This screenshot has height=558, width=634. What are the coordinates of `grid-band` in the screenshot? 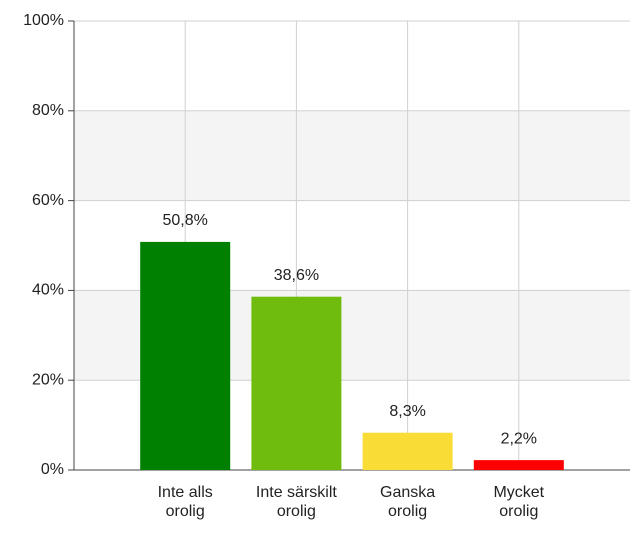 It's located at (352, 155).